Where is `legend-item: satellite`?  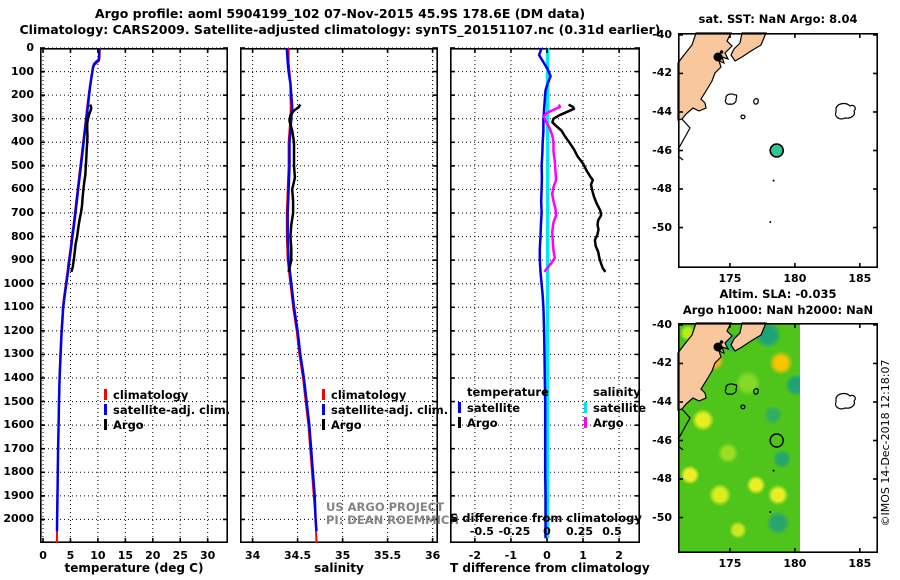
legend-item: satellite is located at coordinates (615, 407).